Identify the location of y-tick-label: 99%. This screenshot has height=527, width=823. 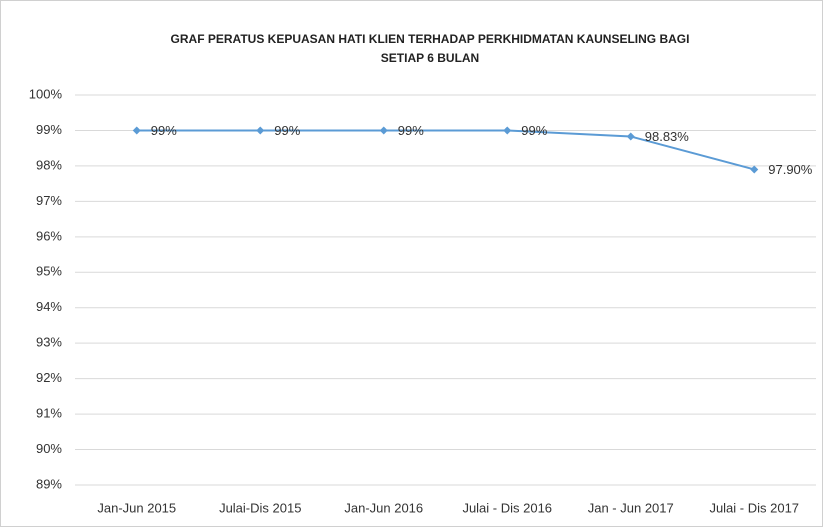
(49, 129).